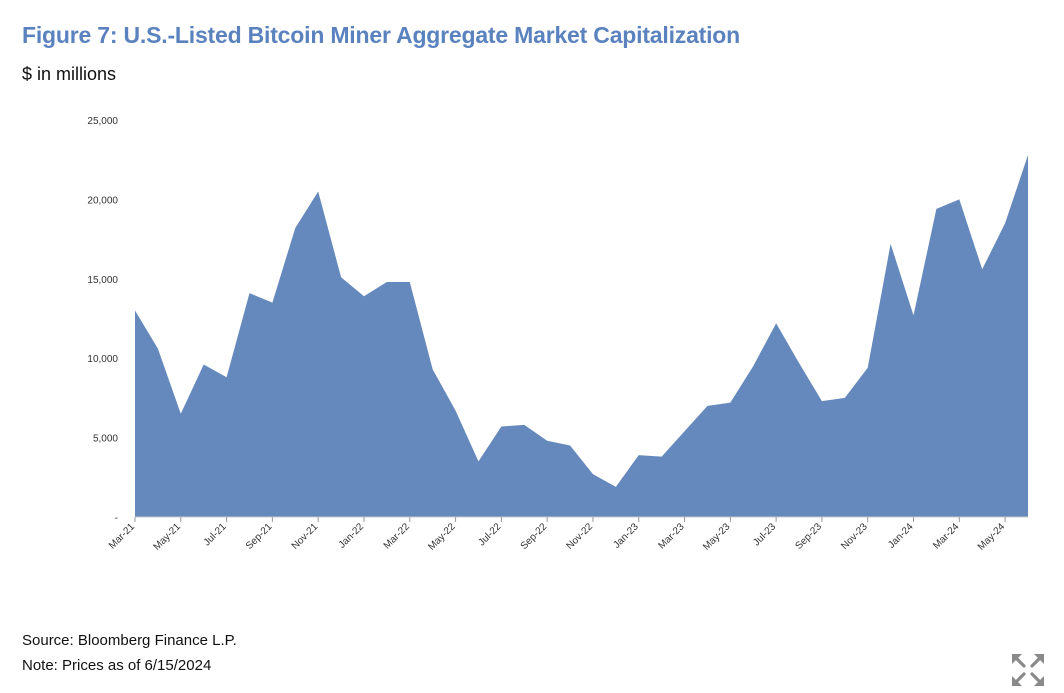 The height and width of the screenshot is (693, 1064). Describe the element at coordinates (442, 537) in the screenshot. I see `x-tick-label: May-22` at that location.